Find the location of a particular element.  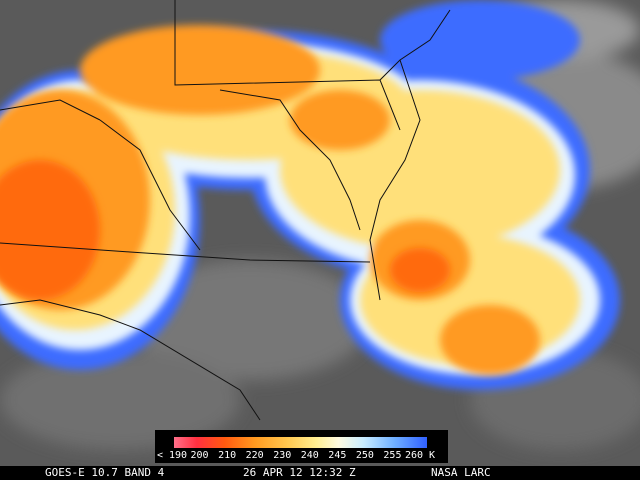

satellite-label: GOES-E 10.7 BAND 4 is located at coordinates (105, 472).